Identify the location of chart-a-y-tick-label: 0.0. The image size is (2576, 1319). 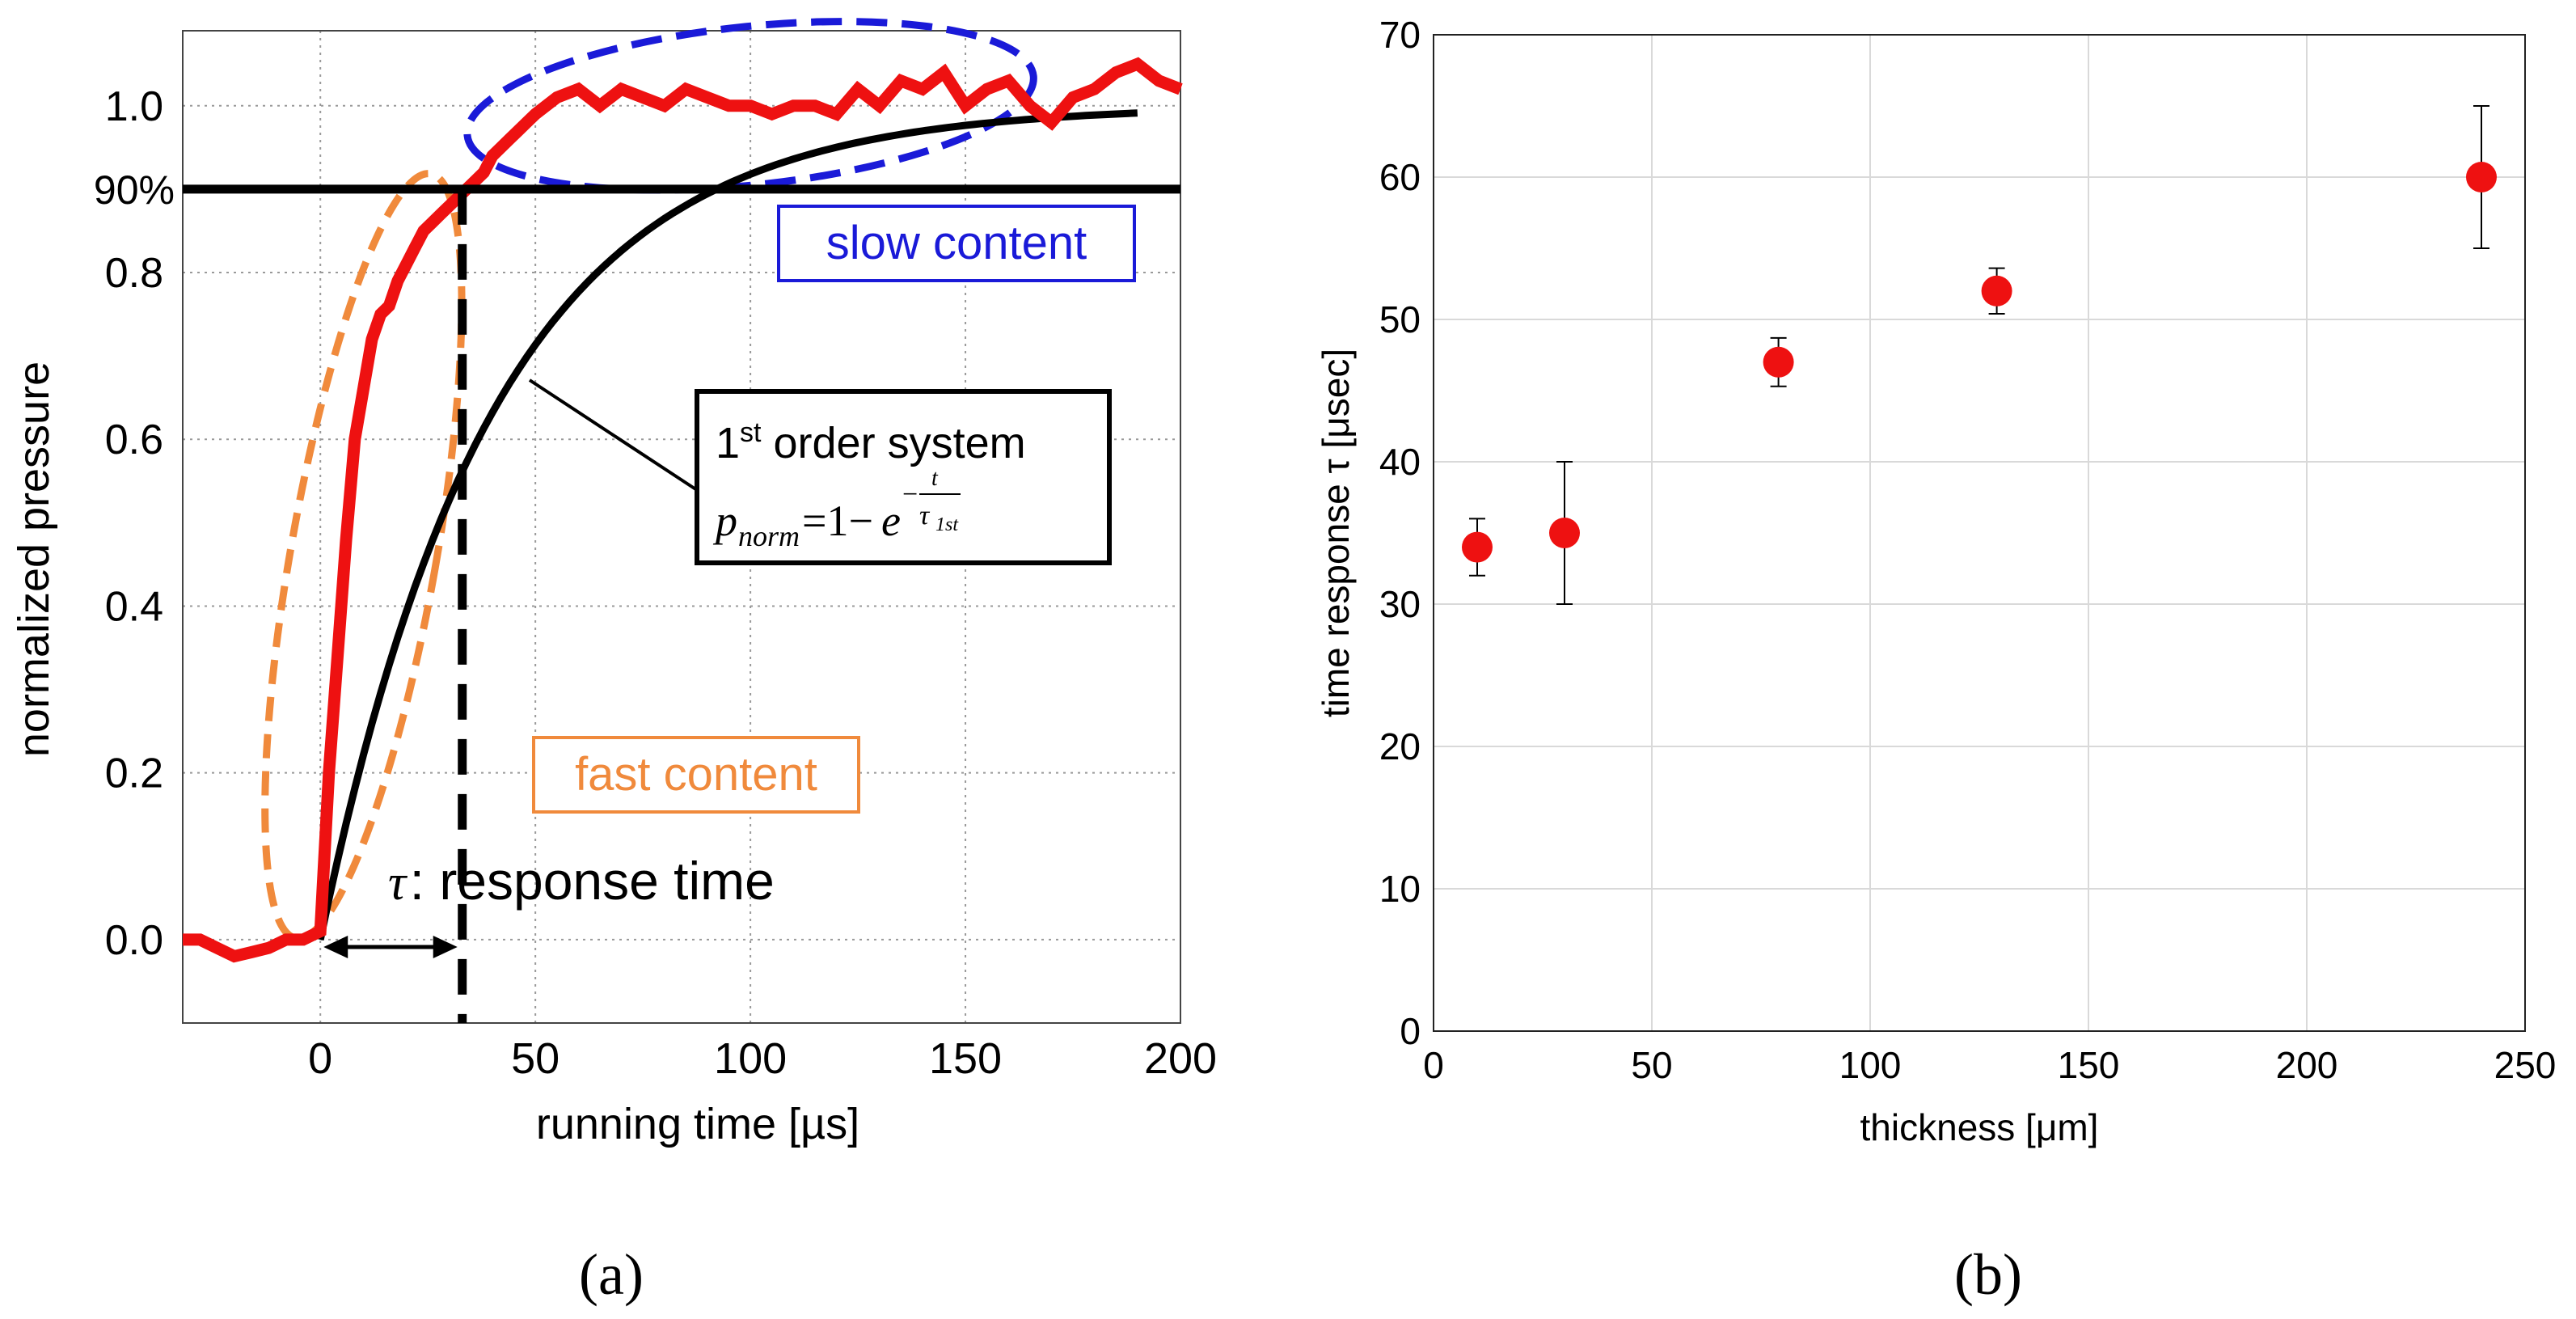
(134, 941).